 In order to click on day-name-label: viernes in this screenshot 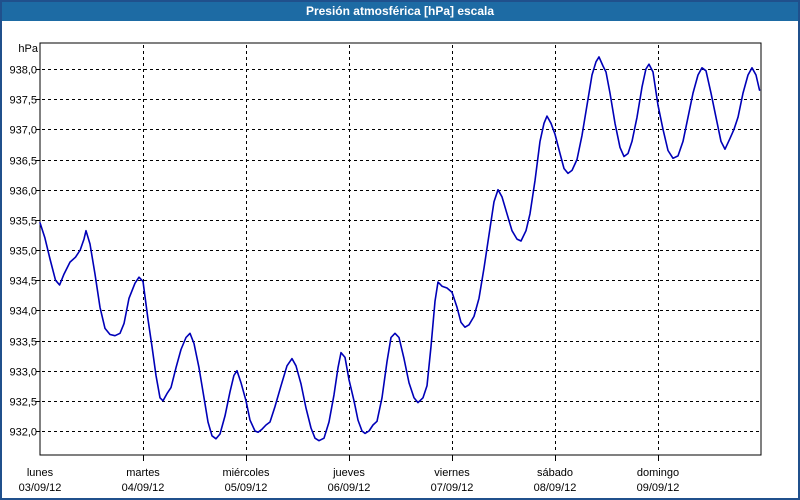, I will do `click(452, 473)`.